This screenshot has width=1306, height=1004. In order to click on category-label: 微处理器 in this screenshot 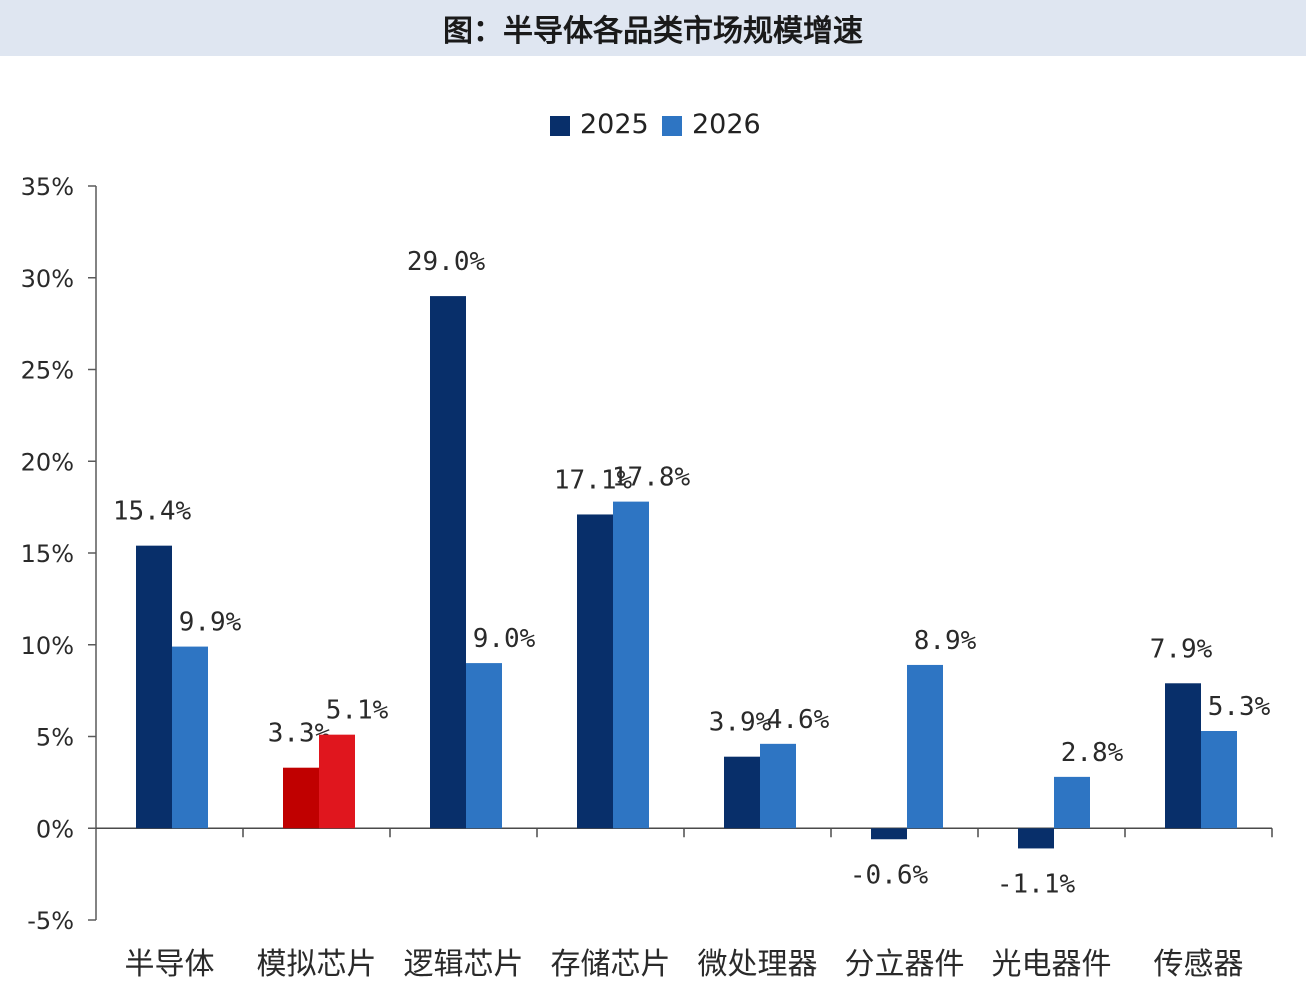, I will do `click(758, 964)`.